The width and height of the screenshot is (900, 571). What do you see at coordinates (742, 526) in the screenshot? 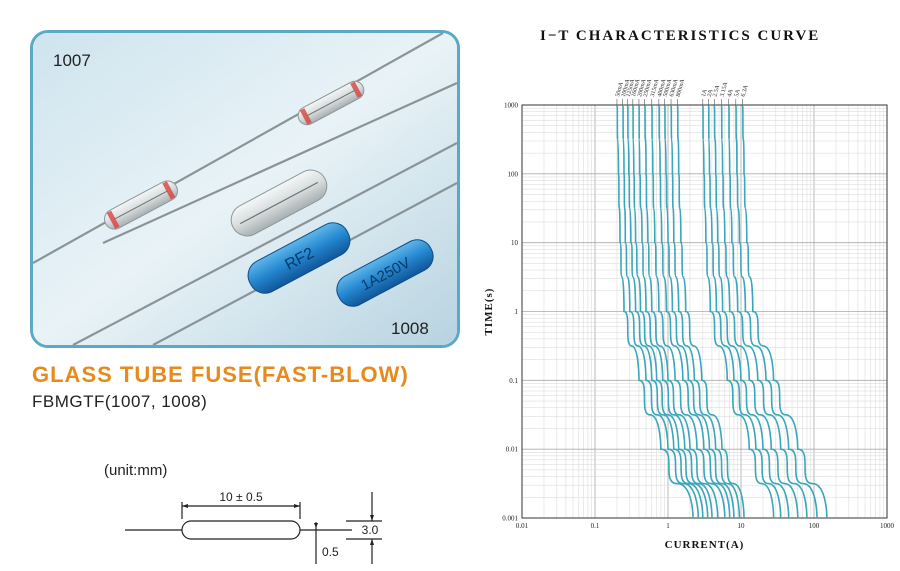
I see `x-tick-label: 10` at bounding box center [742, 526].